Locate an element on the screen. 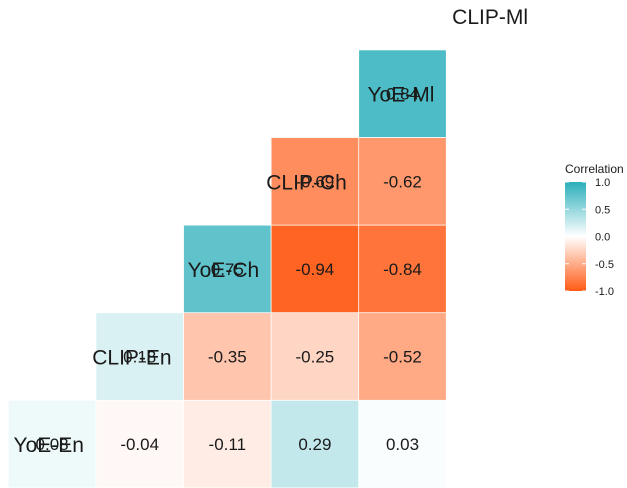  legend-ticks: 1.0 0.5 0.0 -0.5 -1.0 is located at coordinates (589, 237).